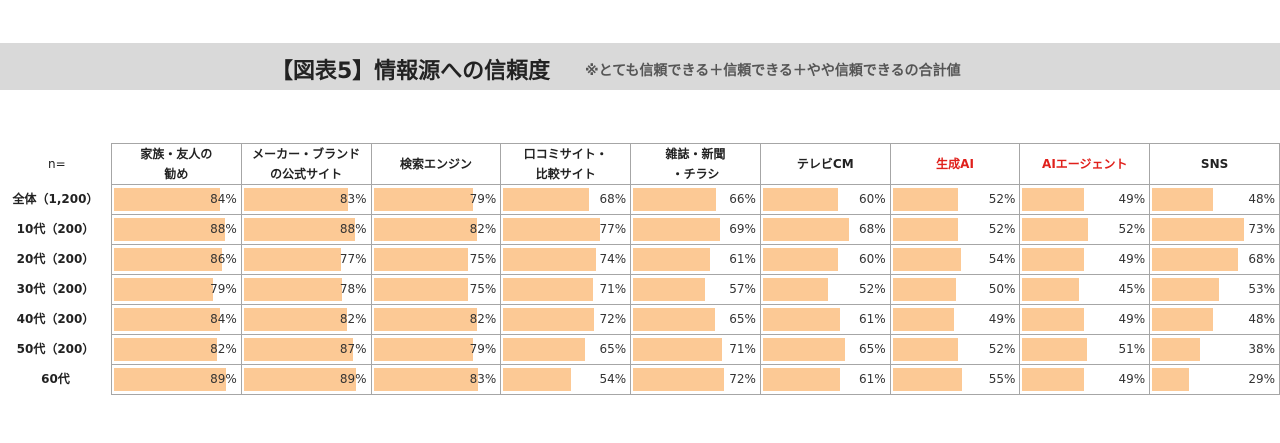  I want to click on value-label: 50%, so click(1002, 289).